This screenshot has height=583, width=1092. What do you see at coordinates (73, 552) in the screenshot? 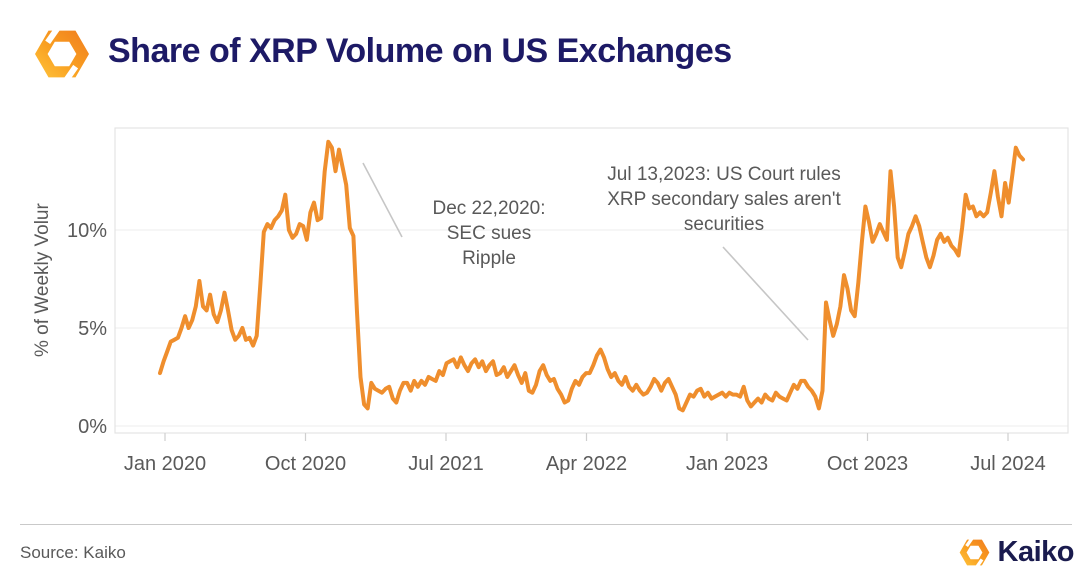
I see `source-note: Source: Kaiko` at bounding box center [73, 552].